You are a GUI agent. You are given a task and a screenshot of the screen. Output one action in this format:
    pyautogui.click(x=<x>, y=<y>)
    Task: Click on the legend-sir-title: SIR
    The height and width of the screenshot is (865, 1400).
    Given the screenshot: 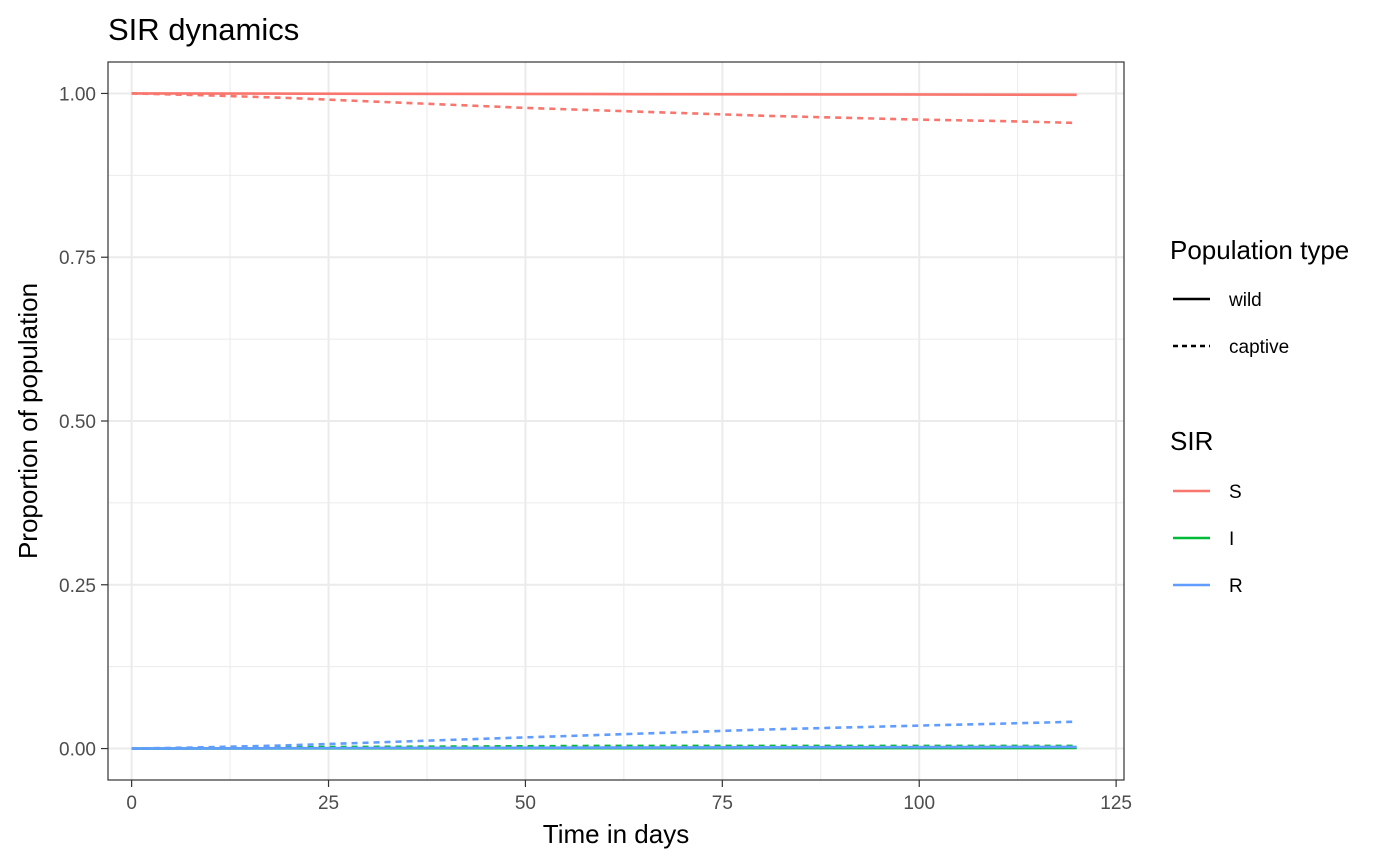 What is the action you would take?
    pyautogui.click(x=1191, y=441)
    